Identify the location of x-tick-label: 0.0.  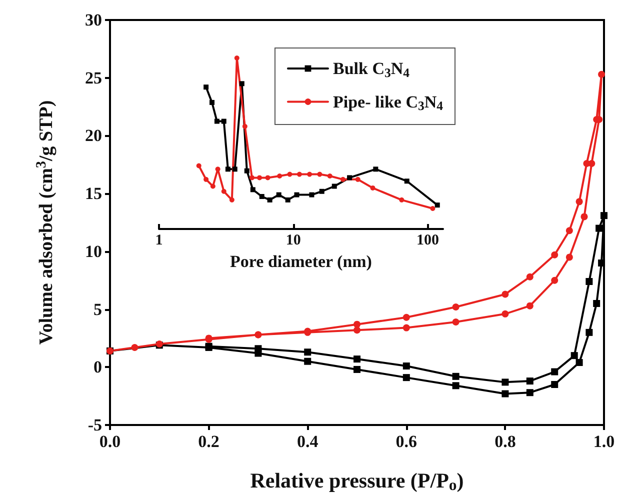
(110, 441).